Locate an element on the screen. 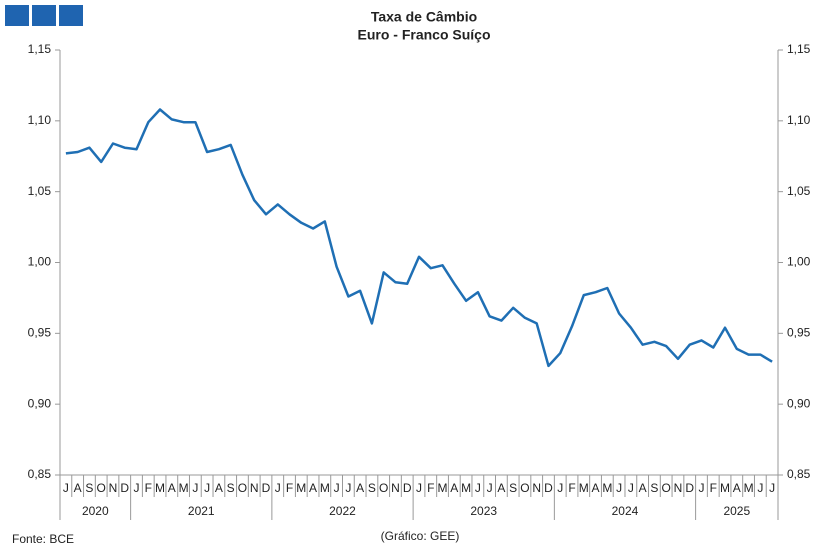 This screenshot has height=559, width=839. y-tick-label: 0,90 is located at coordinates (40, 403).